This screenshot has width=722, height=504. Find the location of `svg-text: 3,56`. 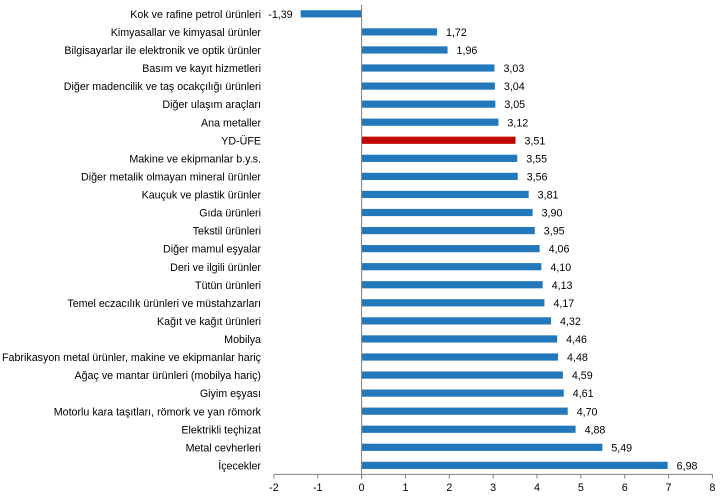

svg-text: 3,56 is located at coordinates (537, 177).